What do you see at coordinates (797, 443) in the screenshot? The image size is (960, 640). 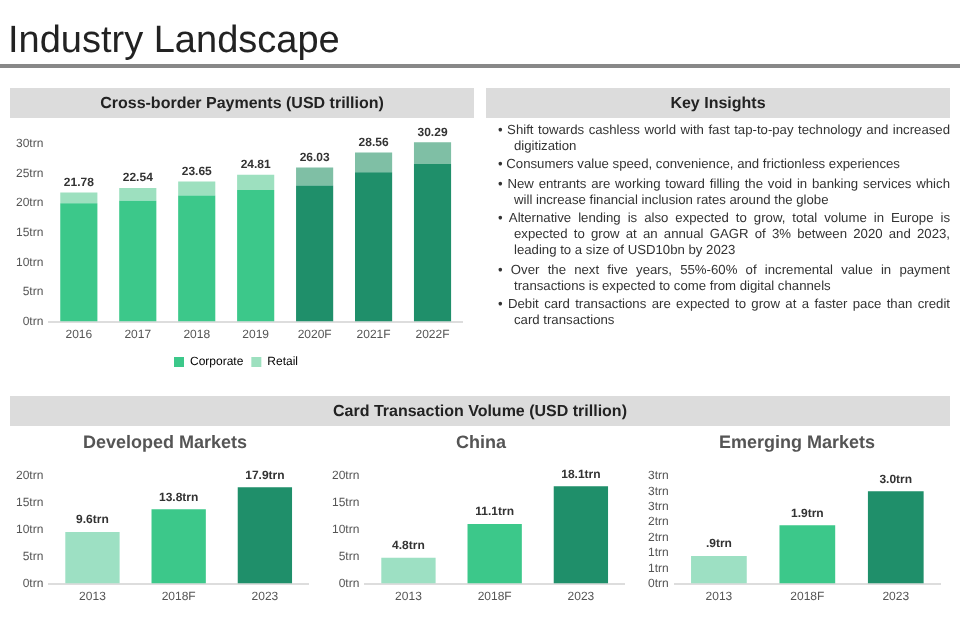 I see `chart-title: Emerging Markets` at bounding box center [797, 443].